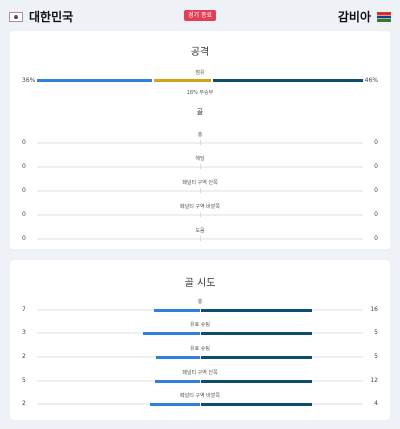 This screenshot has width=400, height=429. I want to click on possession-away-value: 46%, so click(371, 80).